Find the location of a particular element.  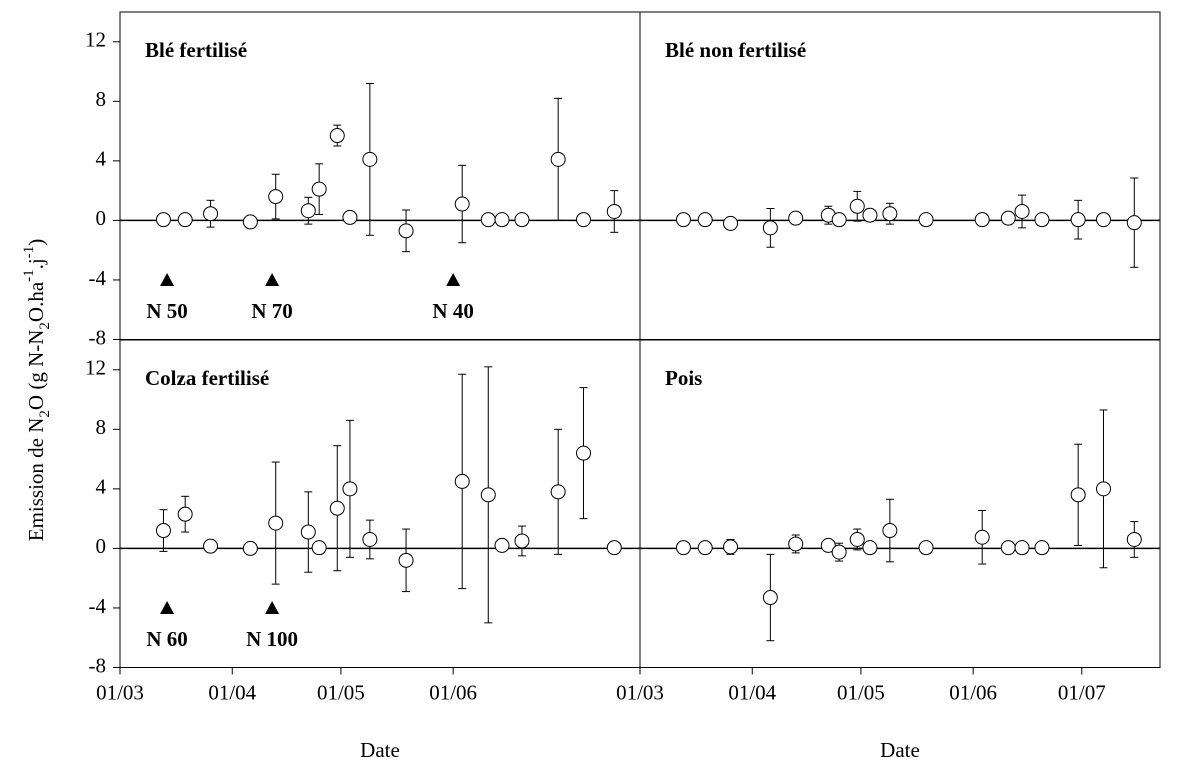

x-tick-label: 01/04 is located at coordinates (752, 692).